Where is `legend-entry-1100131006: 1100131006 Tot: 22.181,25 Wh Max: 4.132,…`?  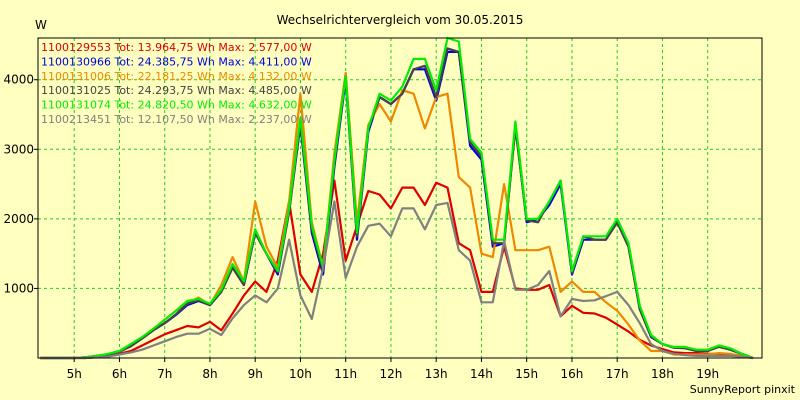 legend-entry-1100131006: 1100131006 Tot: 22.181,25 Wh Max: 4.132,… is located at coordinates (176, 76).